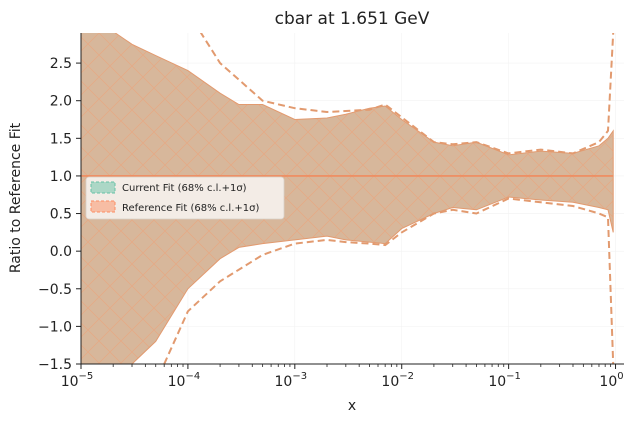 The image size is (633, 423). What do you see at coordinates (342, 377) in the screenshot?
I see `x-ticks: 10⁻⁵ 10⁻⁴ 10⁻³ 10⁻² 10⁻¹ 10⁰` at bounding box center [342, 377].